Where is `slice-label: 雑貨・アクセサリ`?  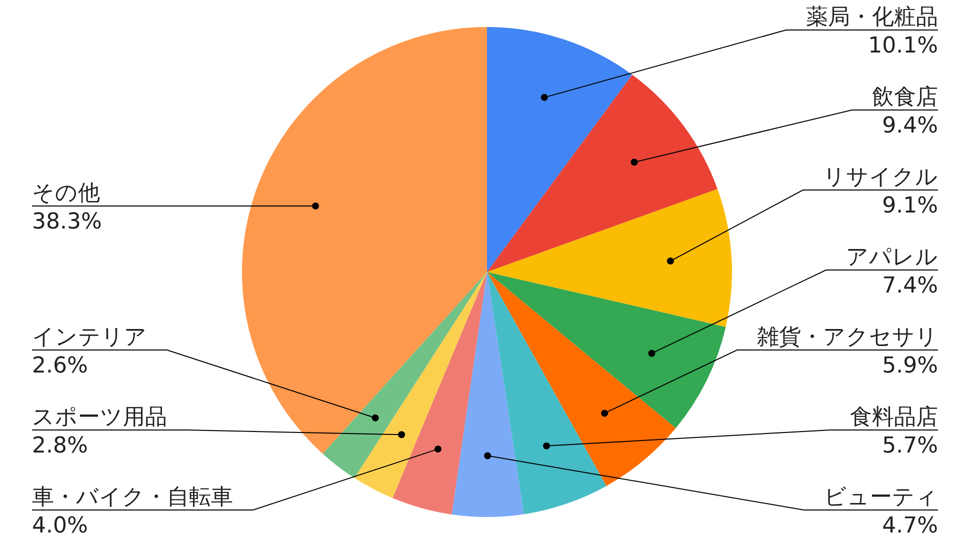
slice-label: 雑貨・アクセサリ is located at coordinates (847, 337).